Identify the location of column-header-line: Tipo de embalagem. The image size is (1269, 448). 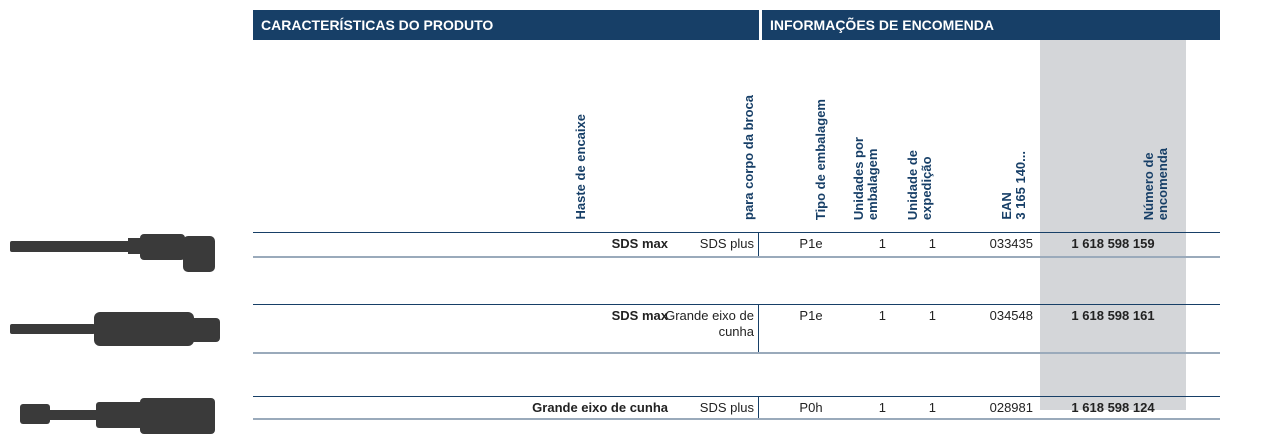
(820, 159).